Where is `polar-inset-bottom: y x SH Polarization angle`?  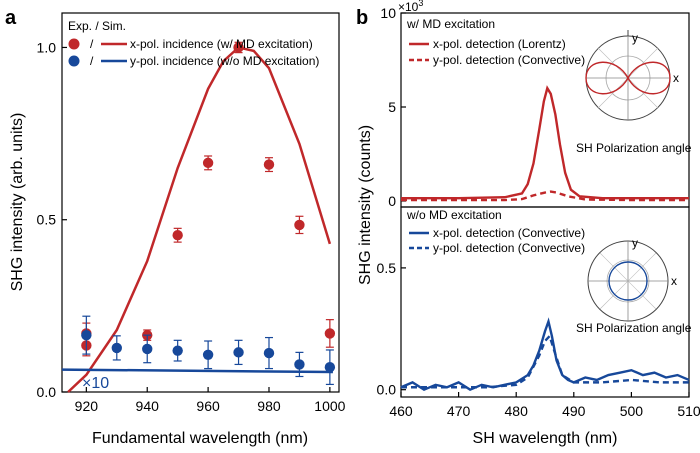
polar-inset-bottom: y x SH Polarization angle is located at coordinates (634, 285).